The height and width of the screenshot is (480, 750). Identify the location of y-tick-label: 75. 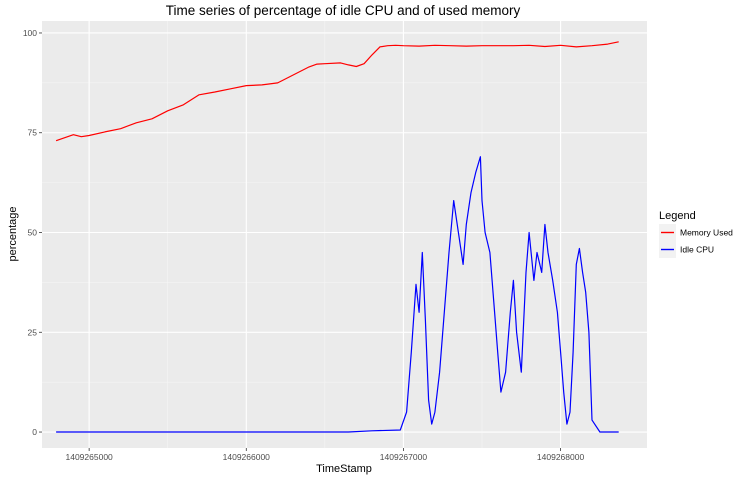
(33, 133).